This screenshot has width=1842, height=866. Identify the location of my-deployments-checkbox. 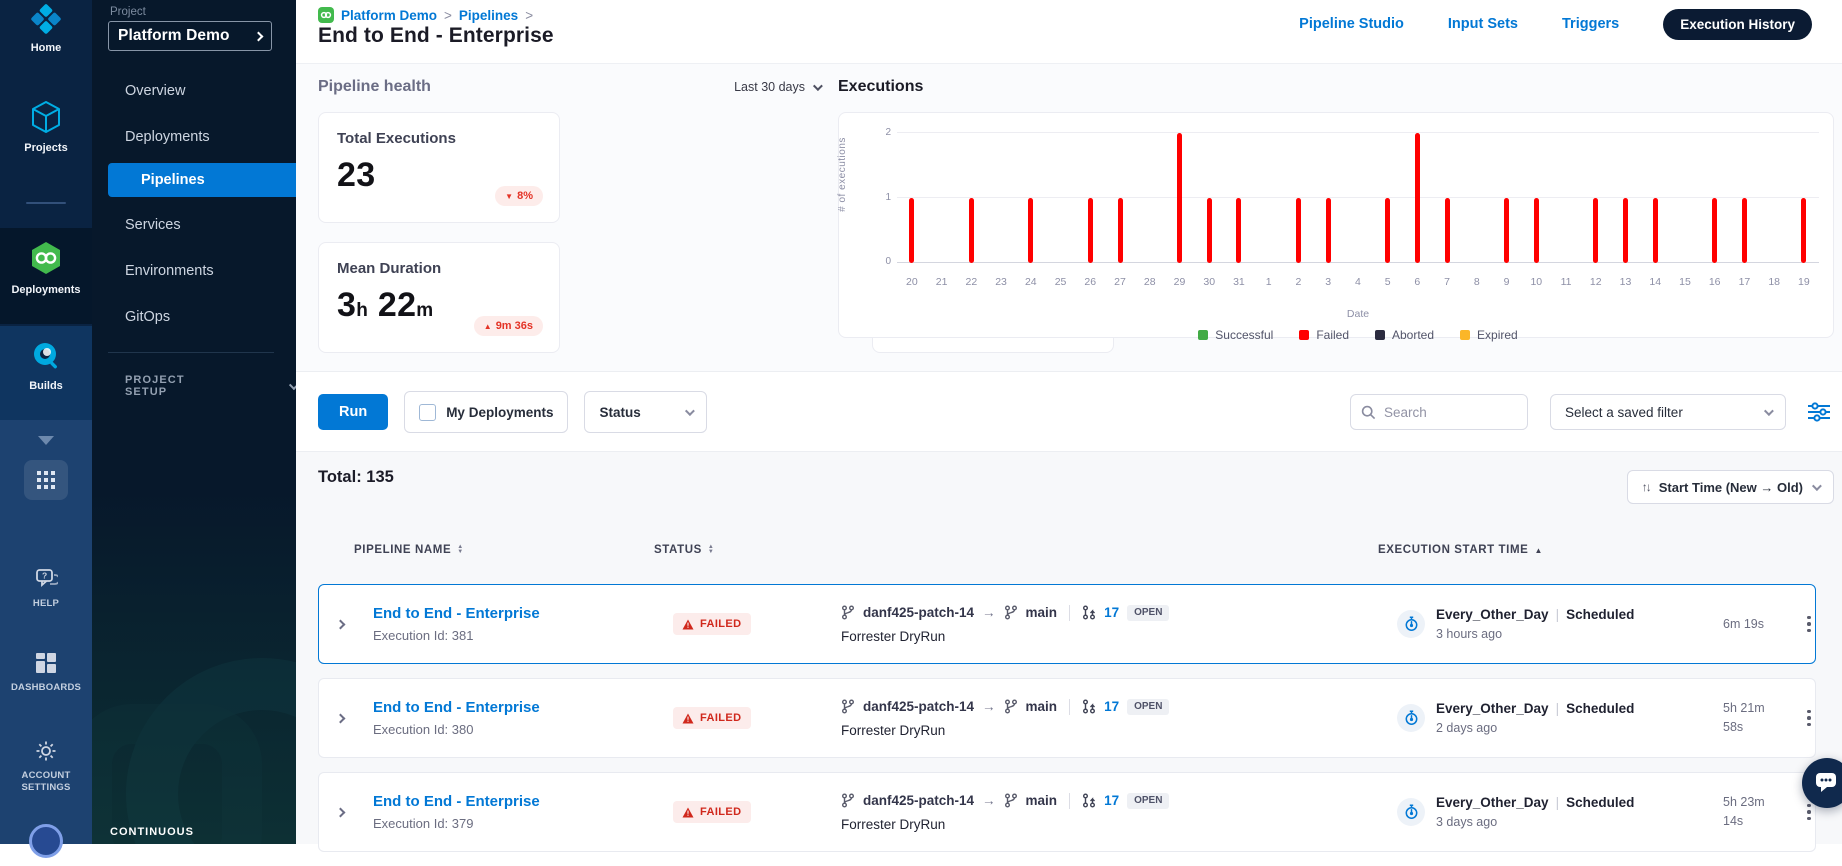
(428, 412).